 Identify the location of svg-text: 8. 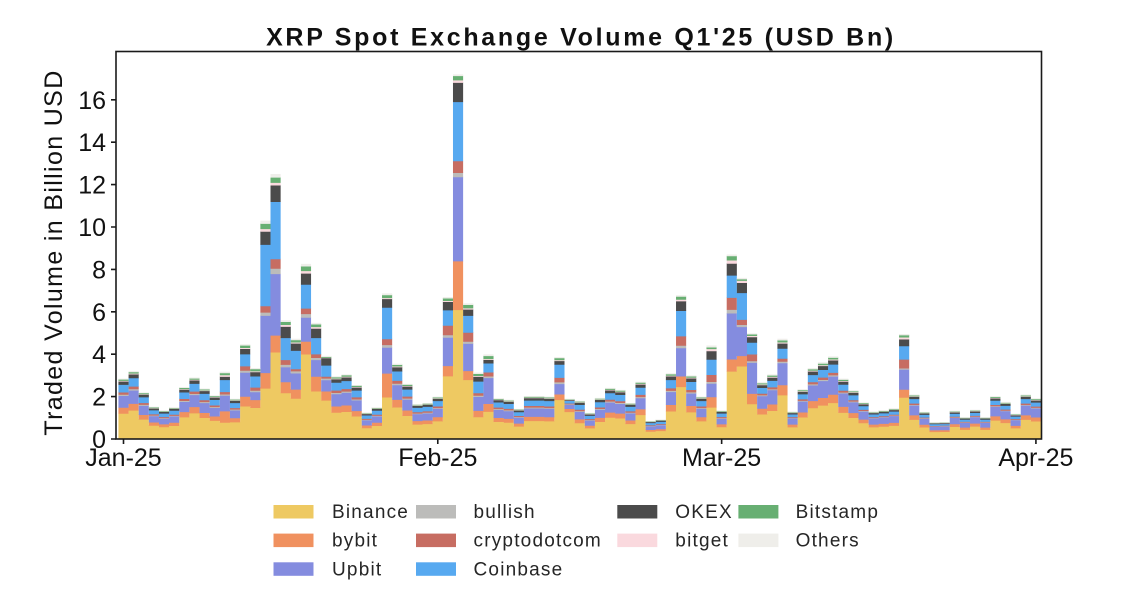
(99, 270).